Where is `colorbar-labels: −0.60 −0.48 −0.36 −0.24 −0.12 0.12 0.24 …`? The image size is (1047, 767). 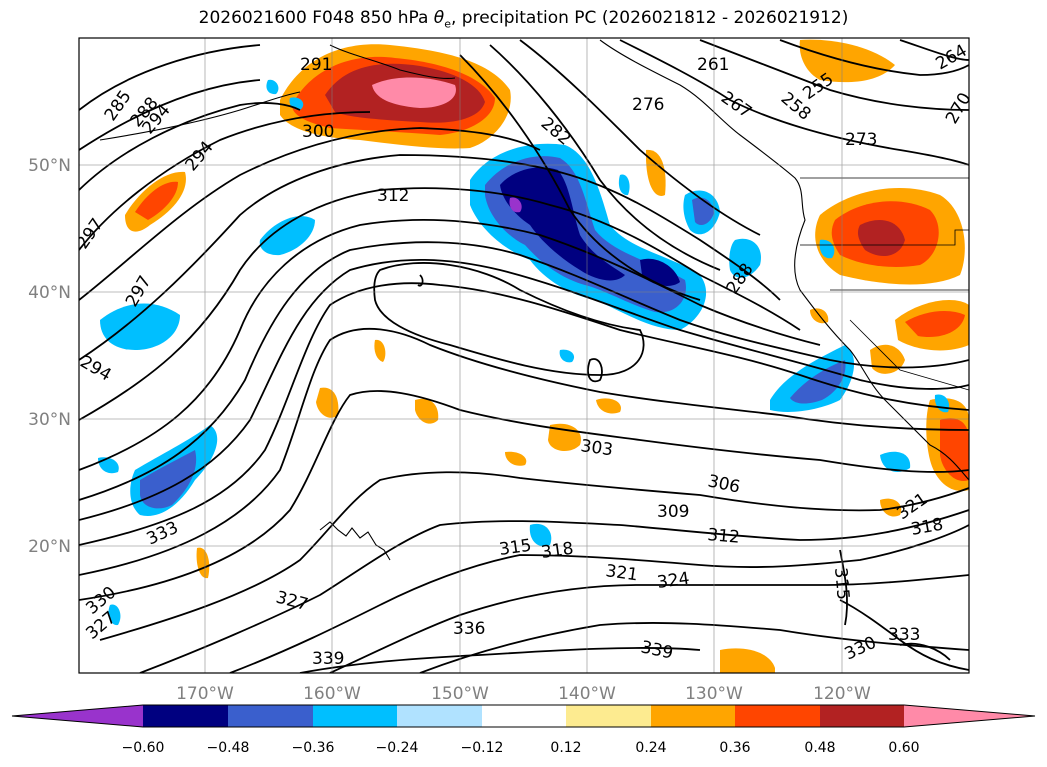
colorbar-labels: −0.60 −0.48 −0.36 −0.24 −0.12 0.12 0.24 … is located at coordinates (521, 748).